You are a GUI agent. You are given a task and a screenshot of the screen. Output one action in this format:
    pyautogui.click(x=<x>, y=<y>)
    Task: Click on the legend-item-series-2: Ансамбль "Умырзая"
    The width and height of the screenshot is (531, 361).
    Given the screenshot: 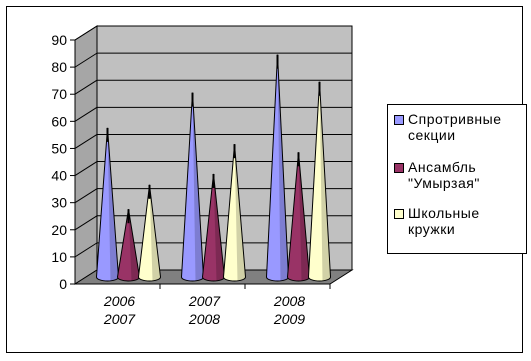 What is the action you would take?
    pyautogui.click(x=462, y=175)
    